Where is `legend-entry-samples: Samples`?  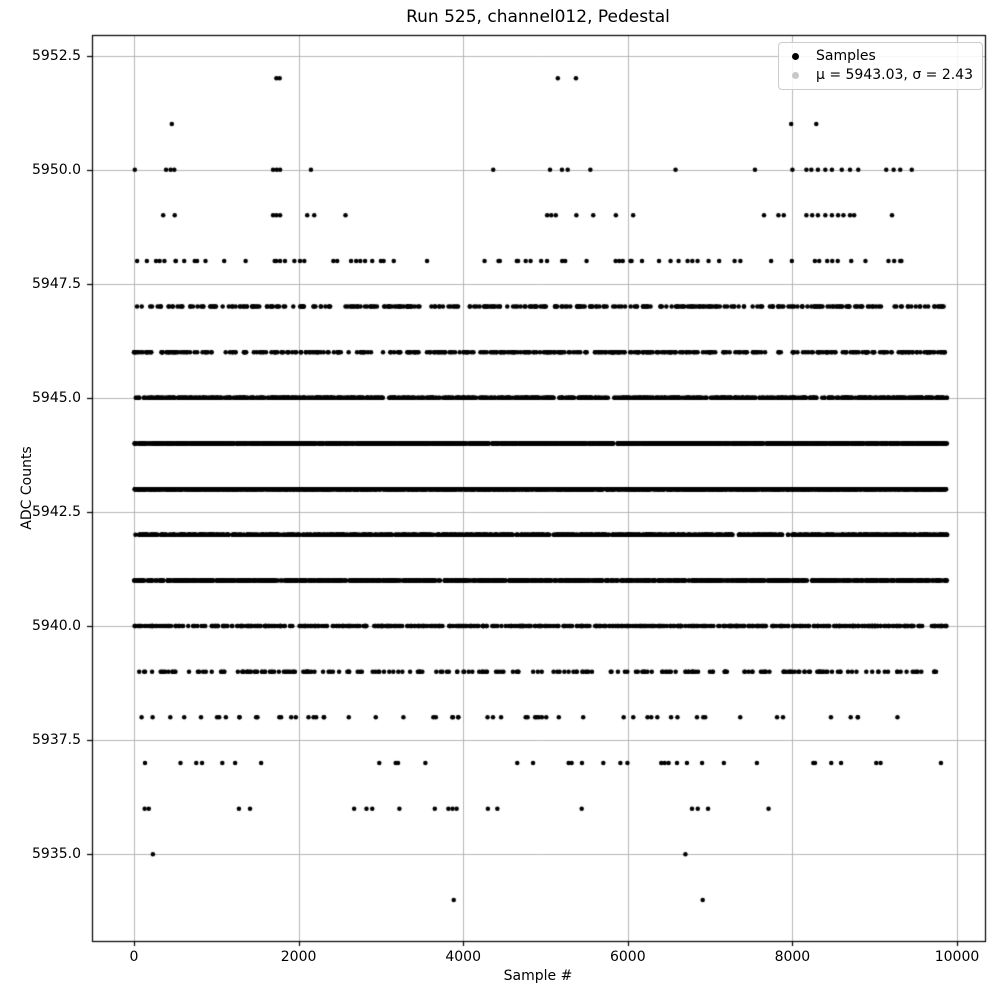 legend-entry-samples: Samples is located at coordinates (876, 56).